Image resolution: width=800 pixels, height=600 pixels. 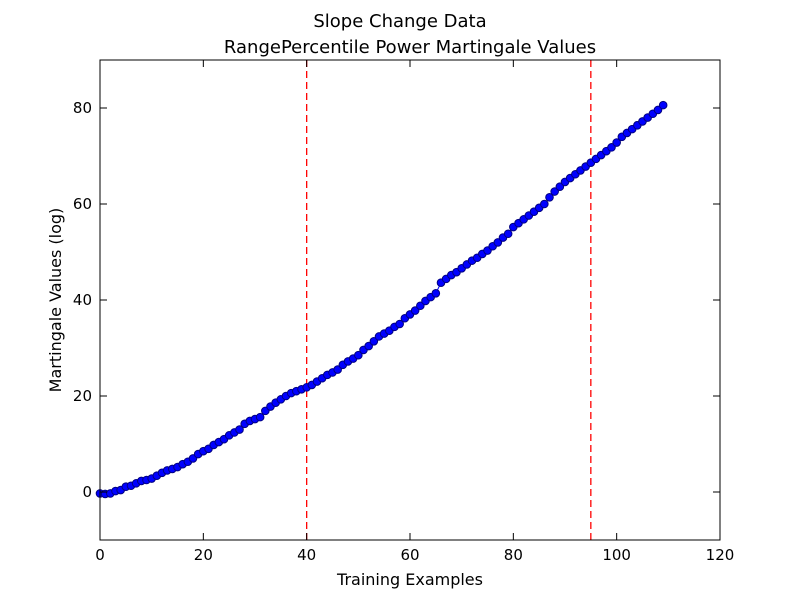 I want to click on y-tick-label: 80, so click(x=82, y=108).